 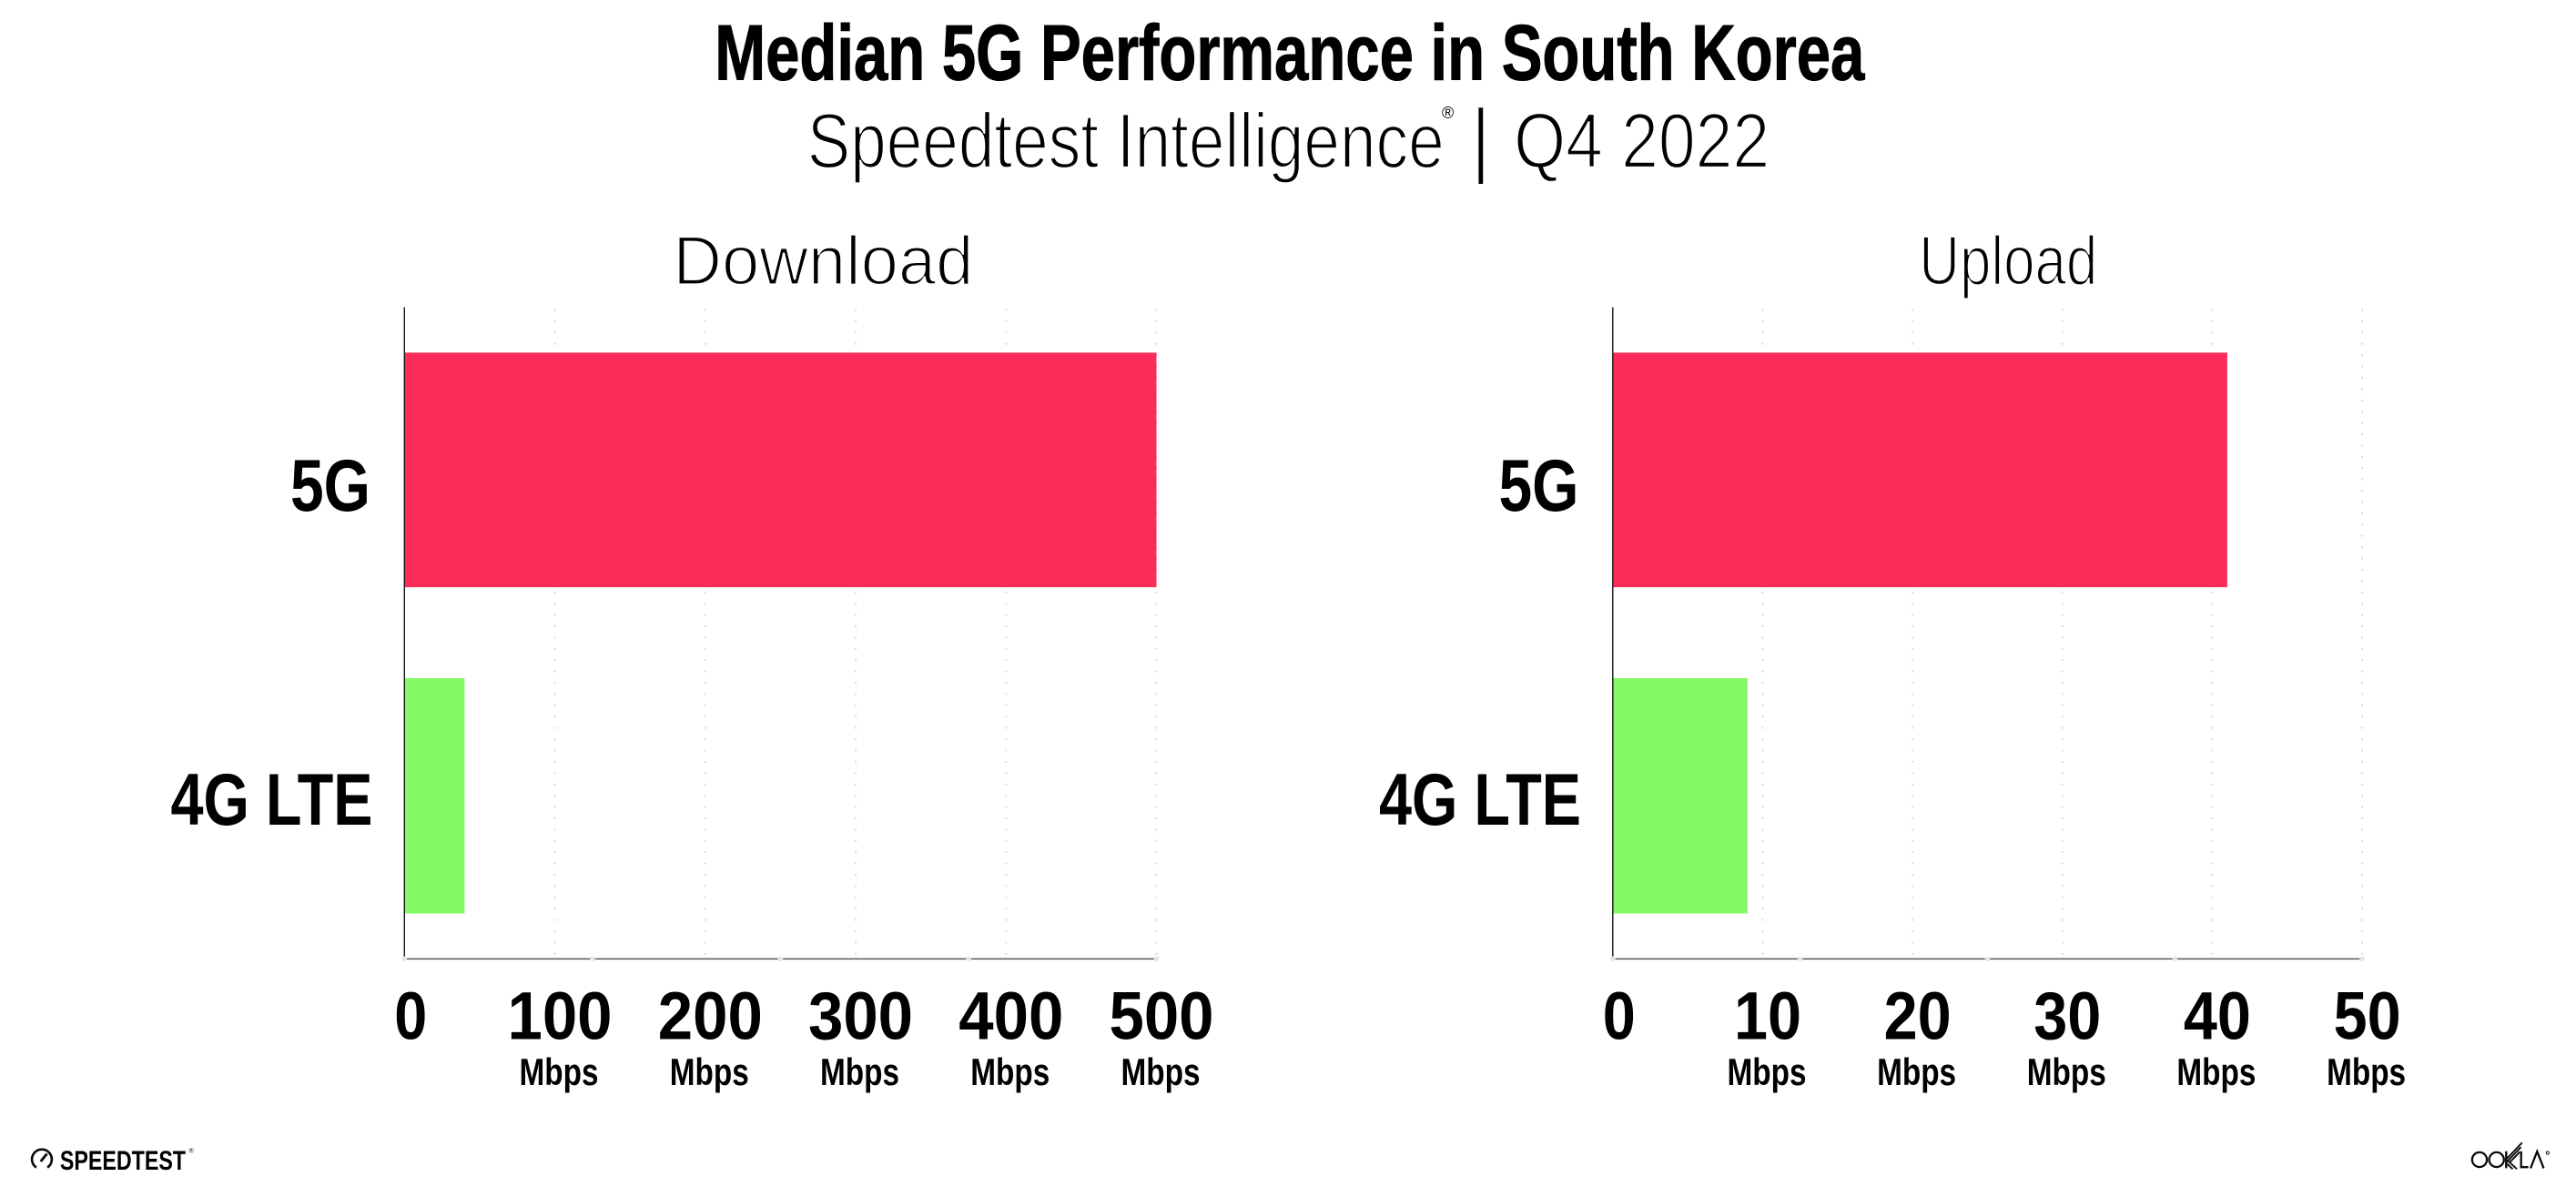 What do you see at coordinates (823, 262) in the screenshot?
I see `svg-text: Download` at bounding box center [823, 262].